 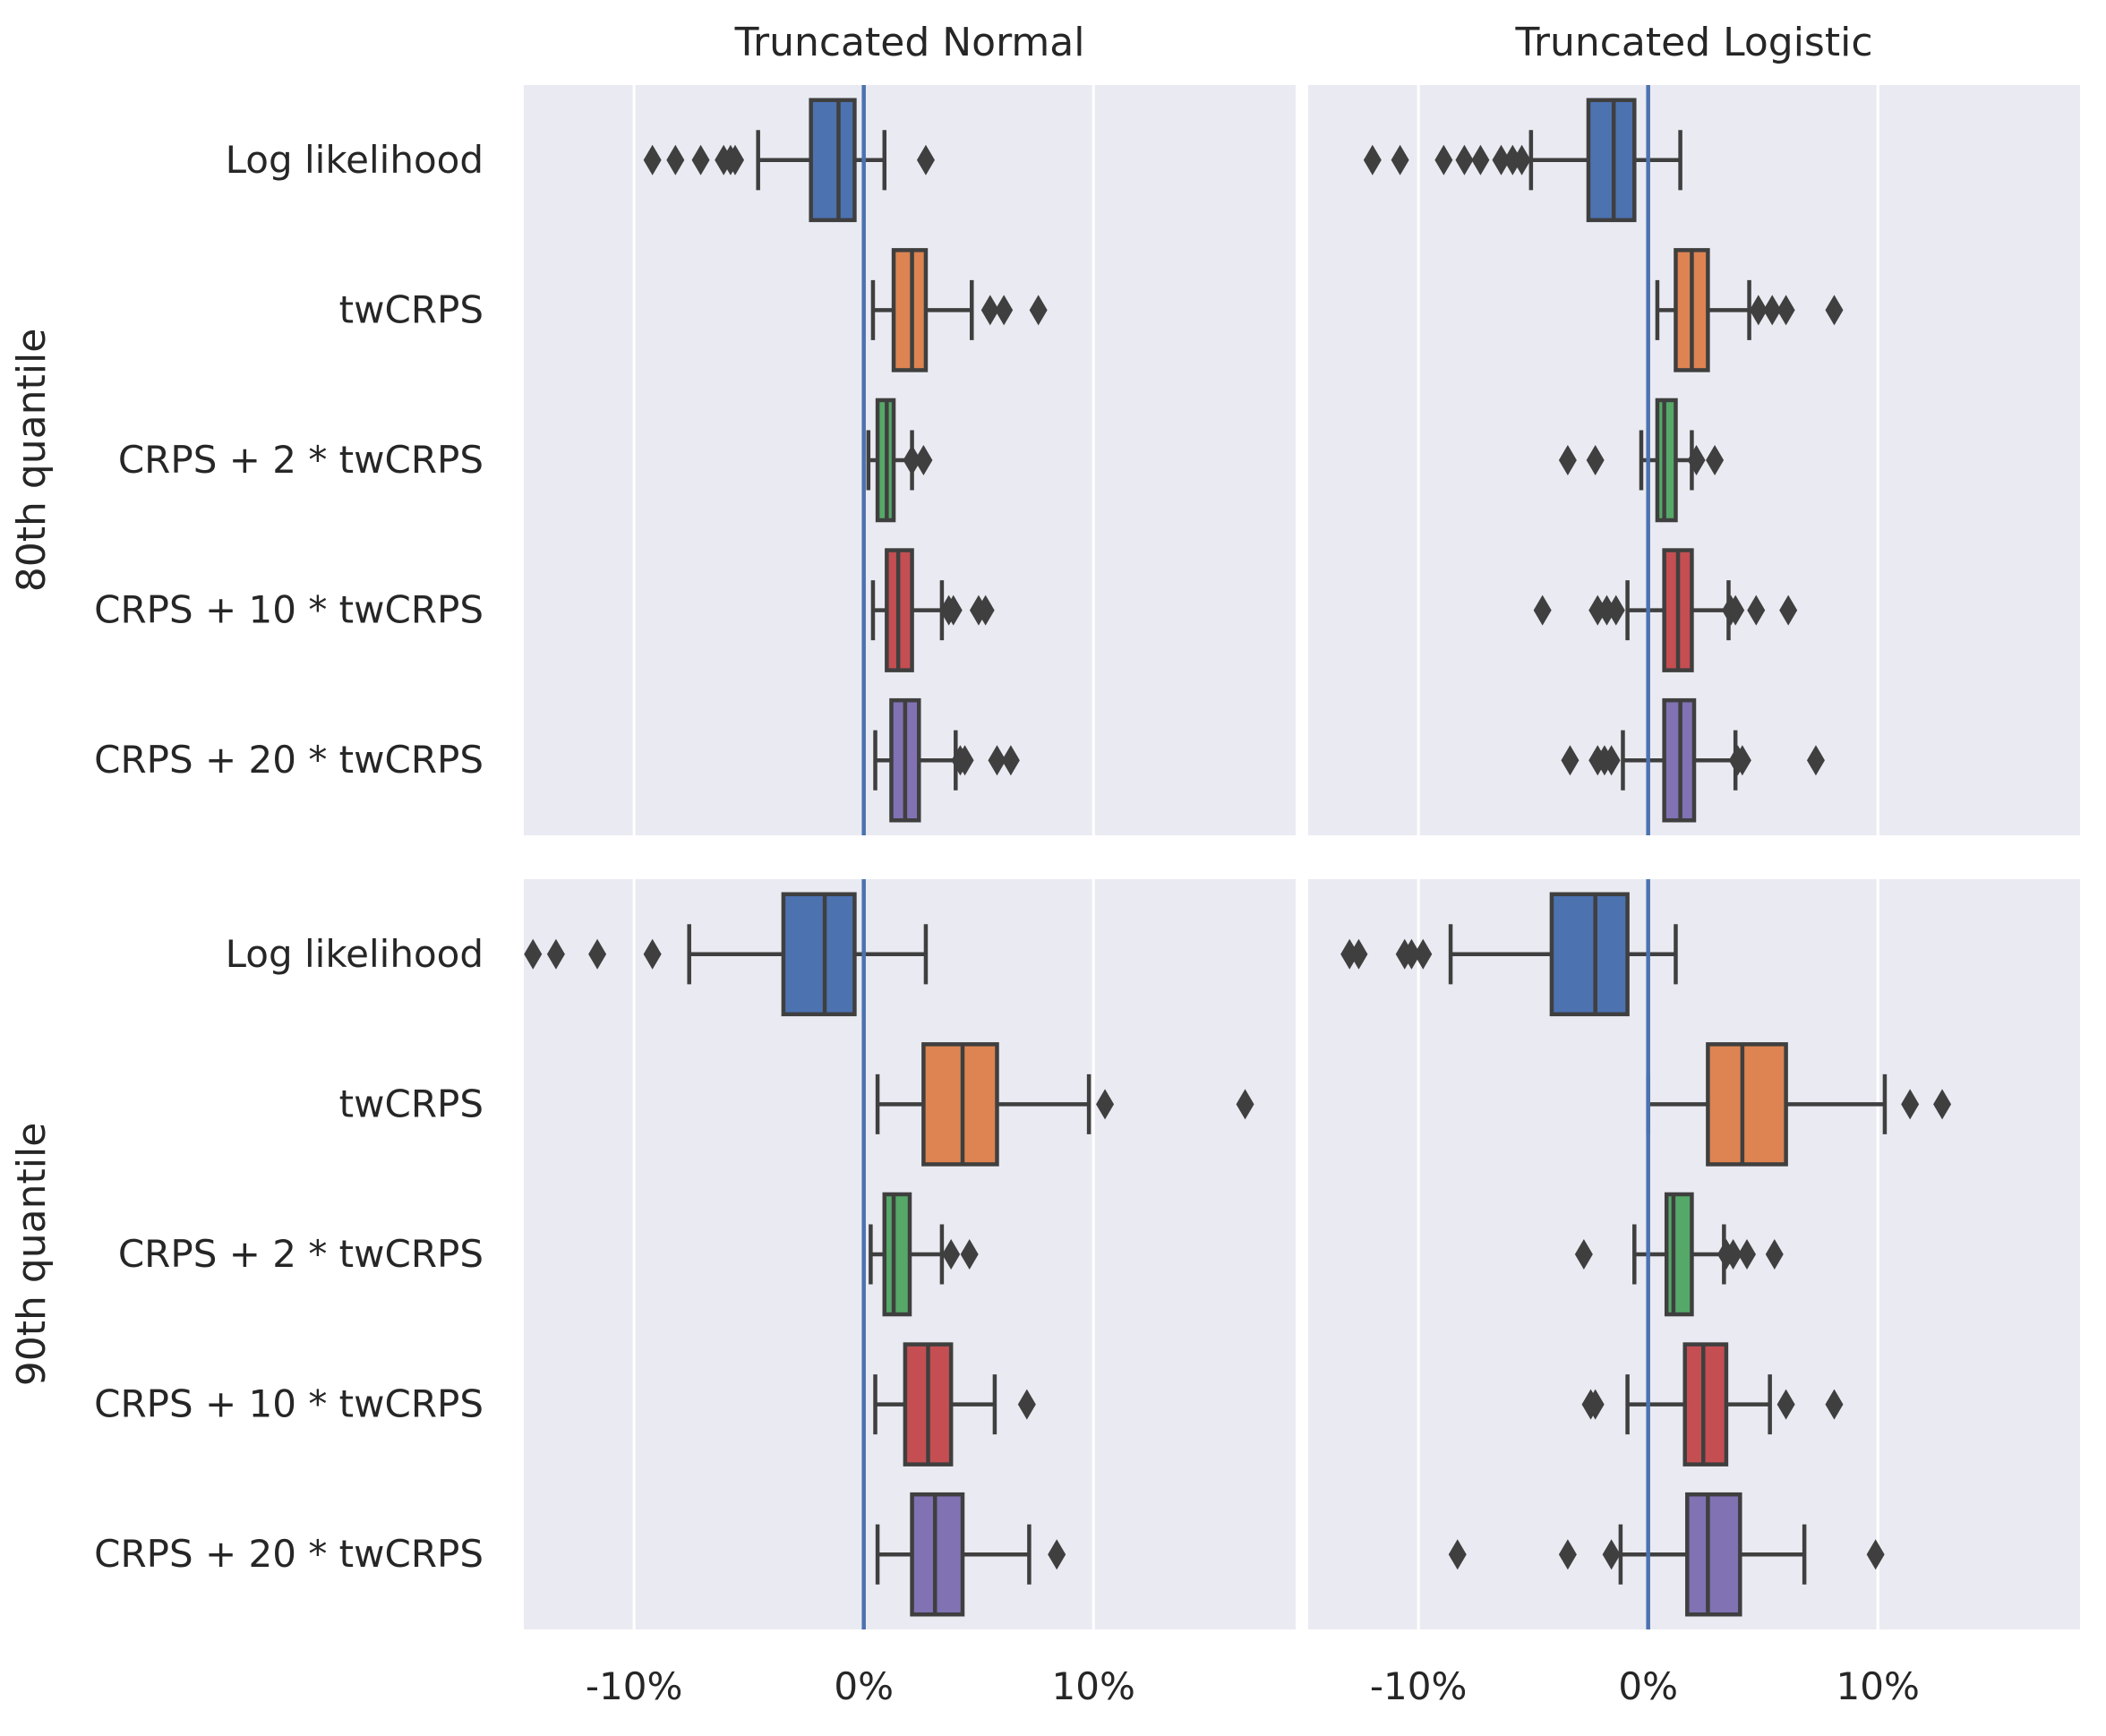 What do you see at coordinates (32, 461) in the screenshot?
I see `row-title-0: 80th quantile` at bounding box center [32, 461].